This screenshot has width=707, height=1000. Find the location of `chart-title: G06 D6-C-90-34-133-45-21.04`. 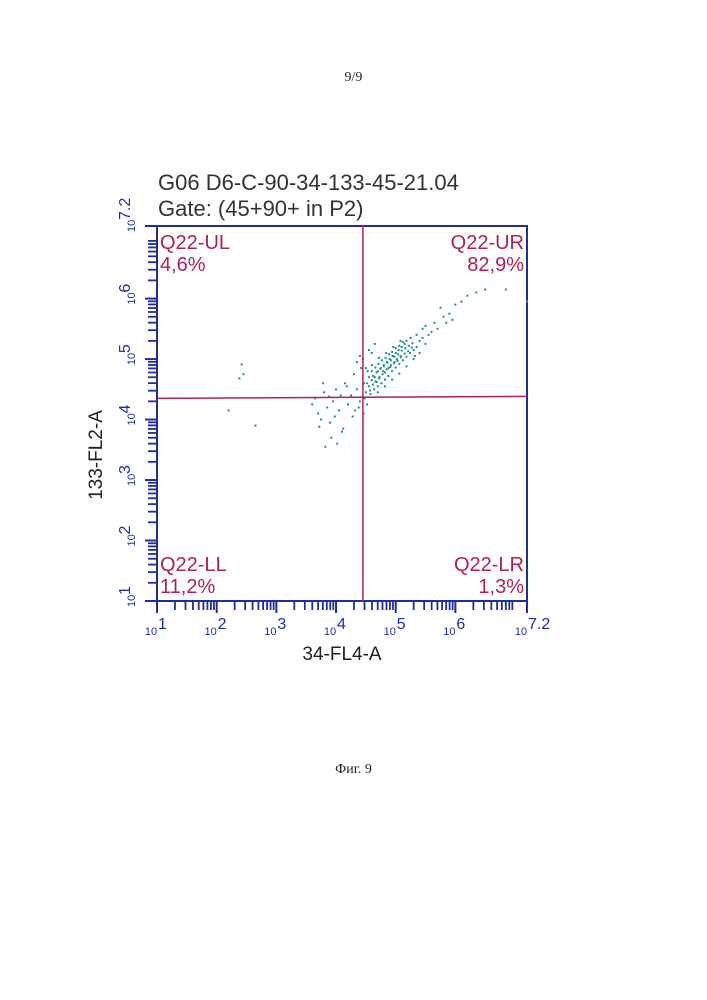

chart-title: G06 D6-C-90-34-133-45-21.04 is located at coordinates (308, 182).